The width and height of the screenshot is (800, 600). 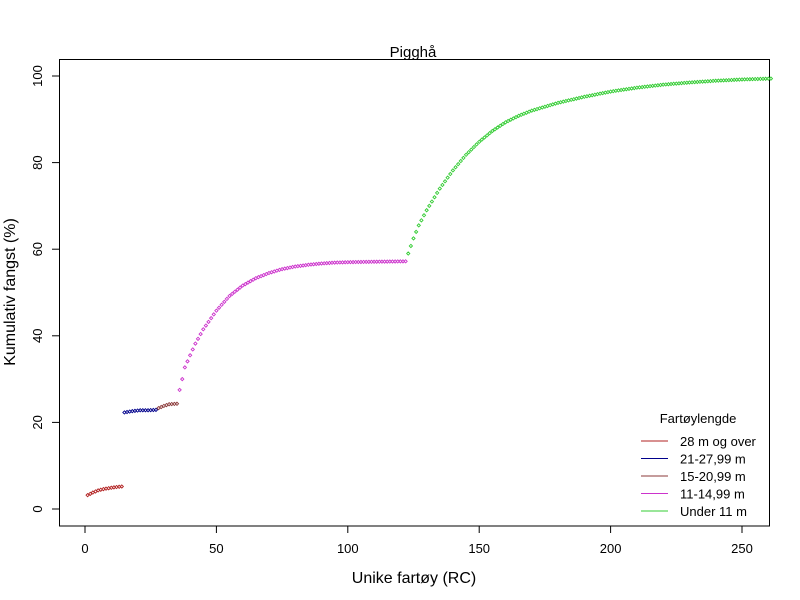 I want to click on y-tick-label: 60, so click(x=37, y=249).